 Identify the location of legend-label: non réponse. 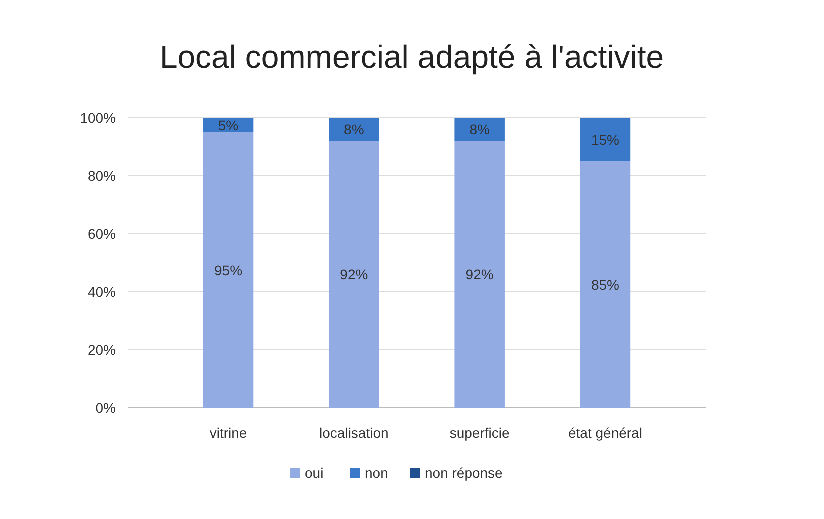
(464, 473).